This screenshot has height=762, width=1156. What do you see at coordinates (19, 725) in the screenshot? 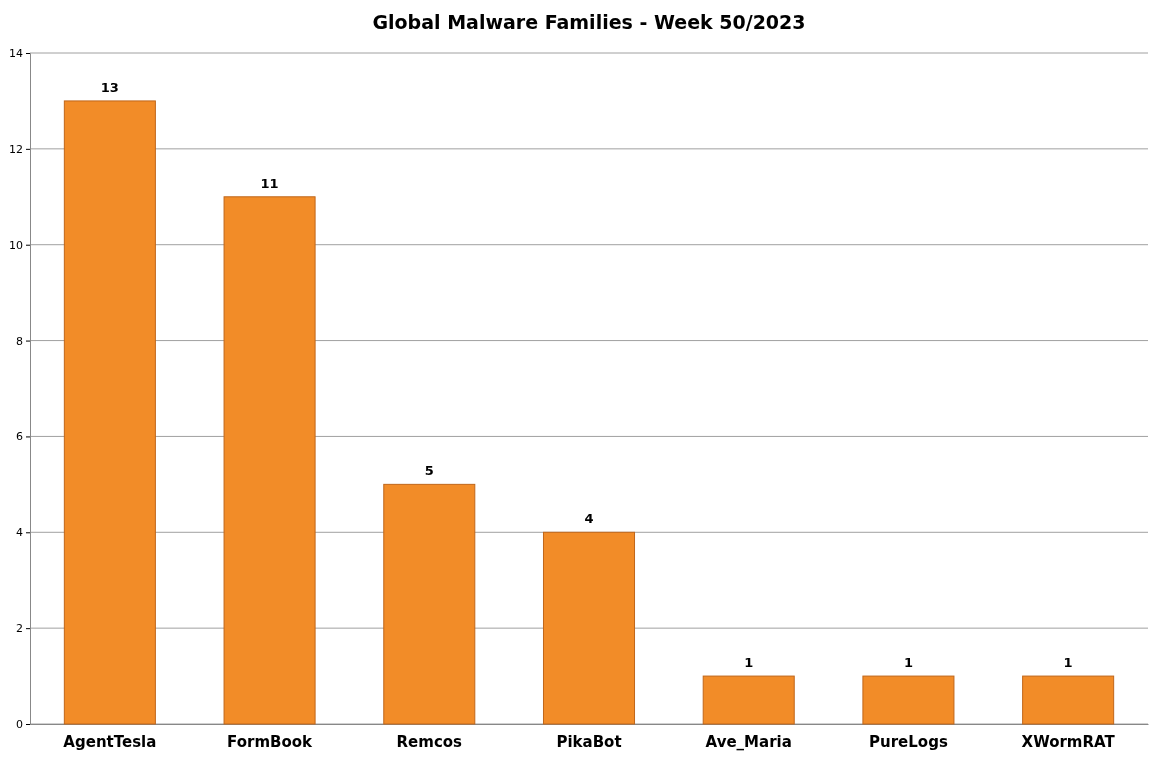
I see `y-tick-label: 0` at bounding box center [19, 725].